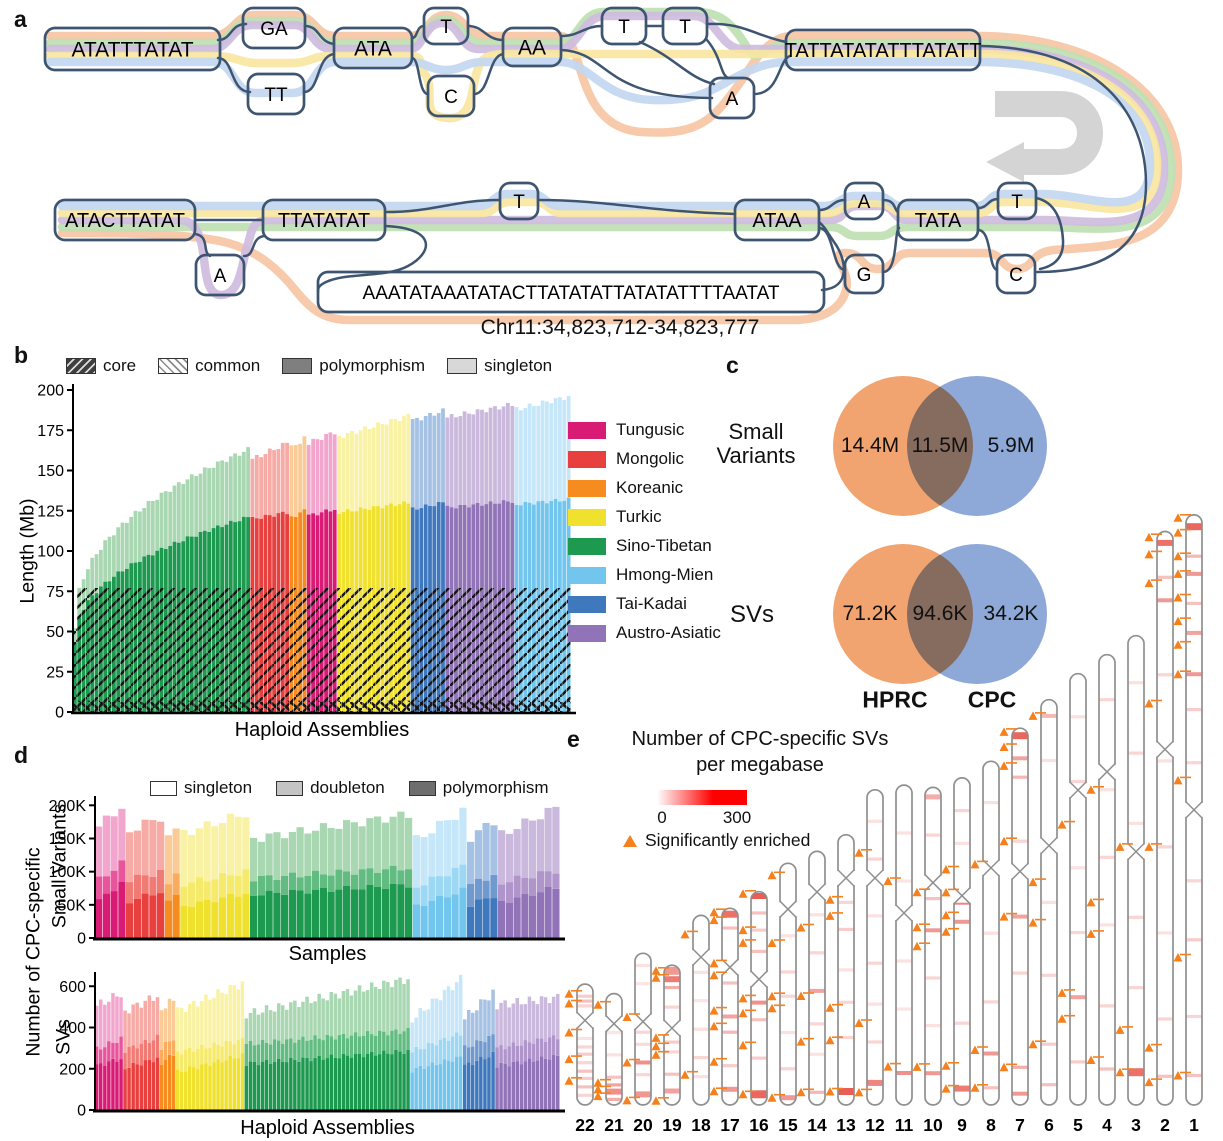 This screenshot has width=1223, height=1141. I want to click on y-tick-label: 200, so click(72, 1069).